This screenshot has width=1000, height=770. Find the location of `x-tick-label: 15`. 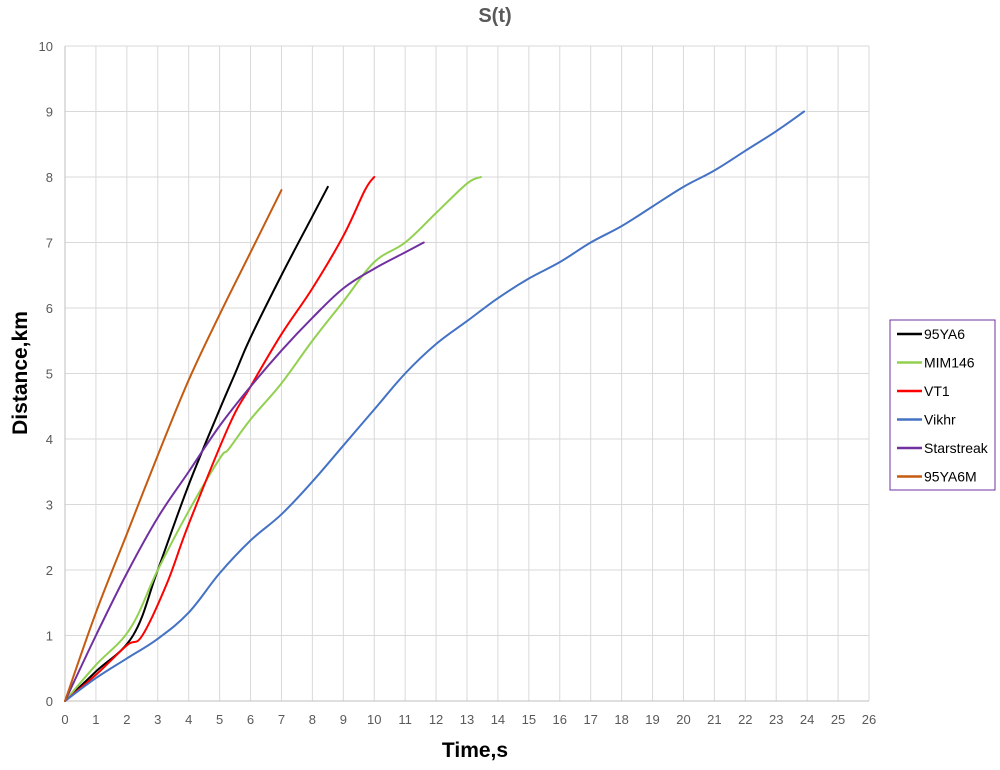

x-tick-label: 15 is located at coordinates (529, 719).